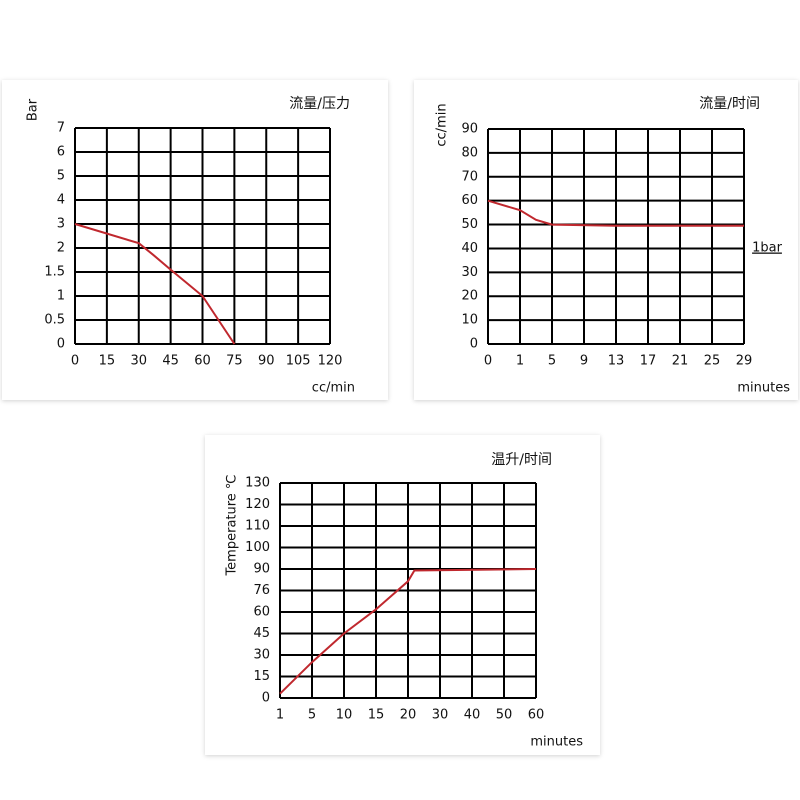 The width and height of the screenshot is (800, 800). Describe the element at coordinates (333, 388) in the screenshot. I see `x-axis-label: cc/min` at that location.